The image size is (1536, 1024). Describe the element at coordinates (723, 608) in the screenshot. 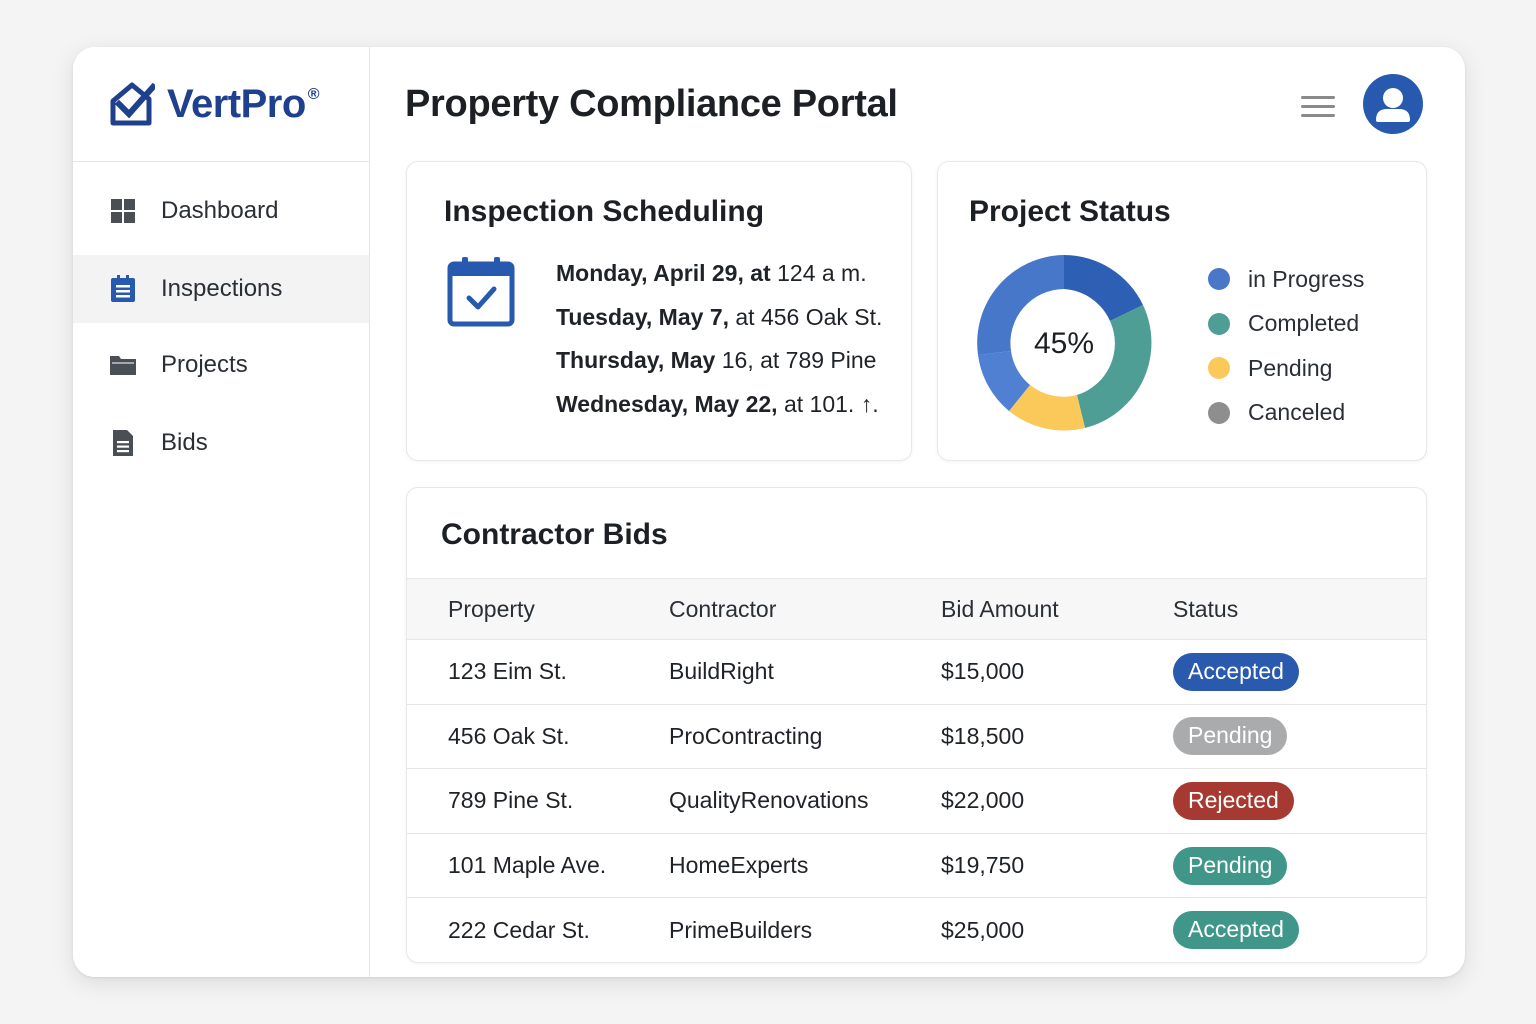

I see `column-header-contractor: Contractor` at that location.